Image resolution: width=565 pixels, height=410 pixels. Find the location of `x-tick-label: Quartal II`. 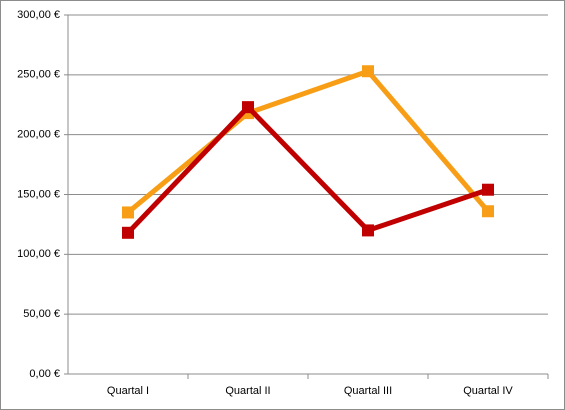

x-tick-label: Quartal II is located at coordinates (247, 391).